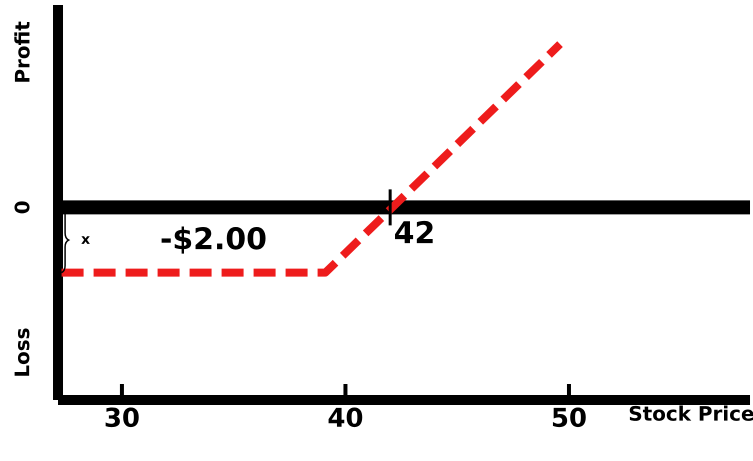  What do you see at coordinates (22, 207) in the screenshot?
I see `text: 0` at bounding box center [22, 207].